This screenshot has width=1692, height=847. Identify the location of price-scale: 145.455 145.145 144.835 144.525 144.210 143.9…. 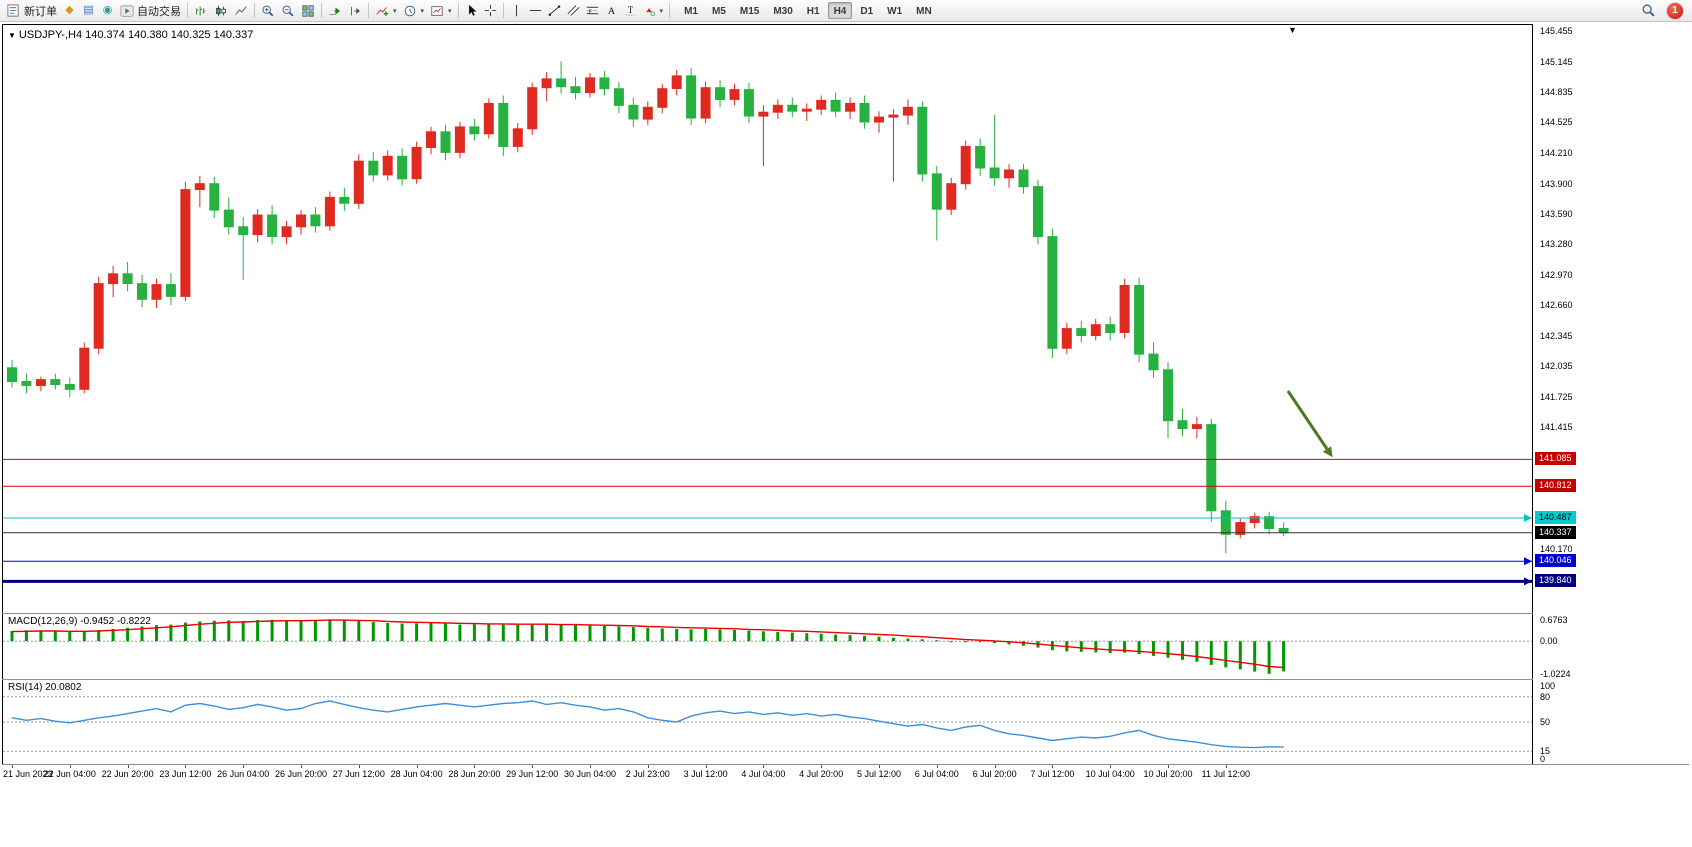
(1611, 394).